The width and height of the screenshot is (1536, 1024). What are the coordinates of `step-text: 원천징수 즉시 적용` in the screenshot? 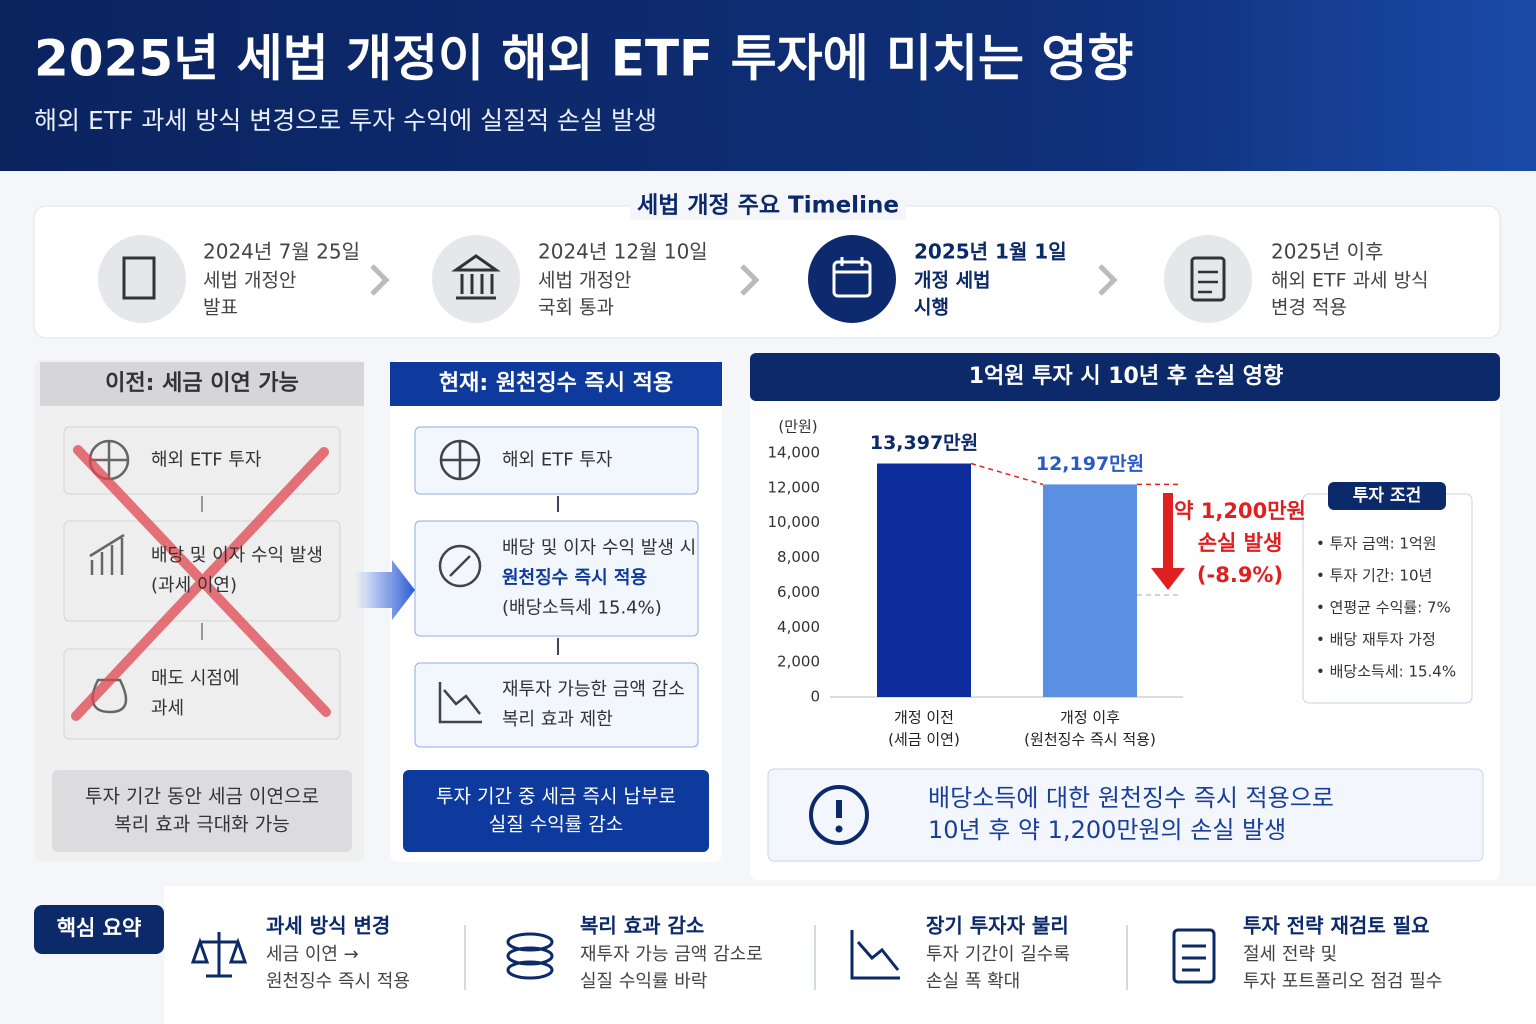 It's located at (574, 578).